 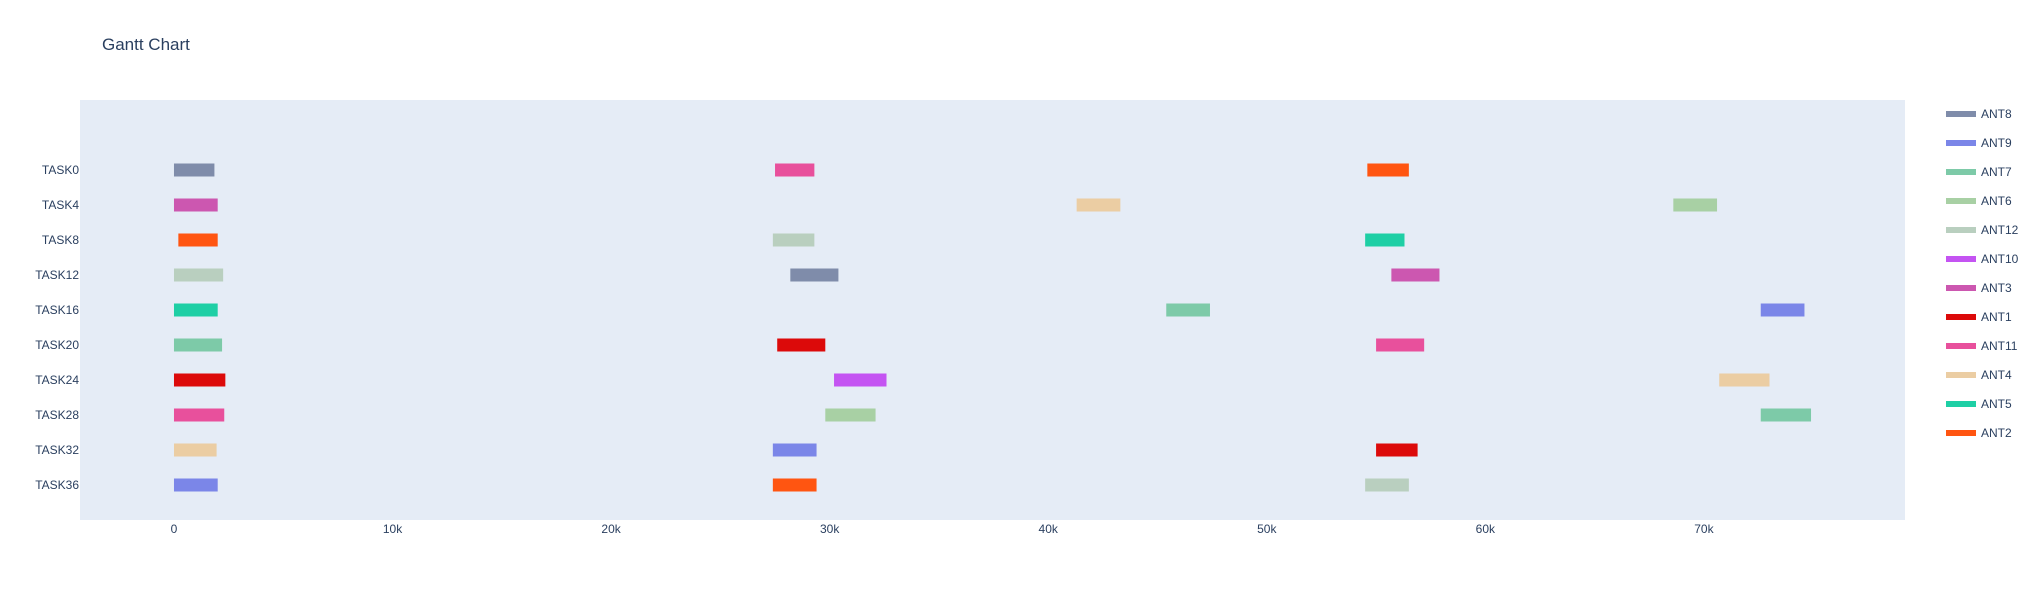 I want to click on legend-item-ant9: ANT9, so click(x=1979, y=143).